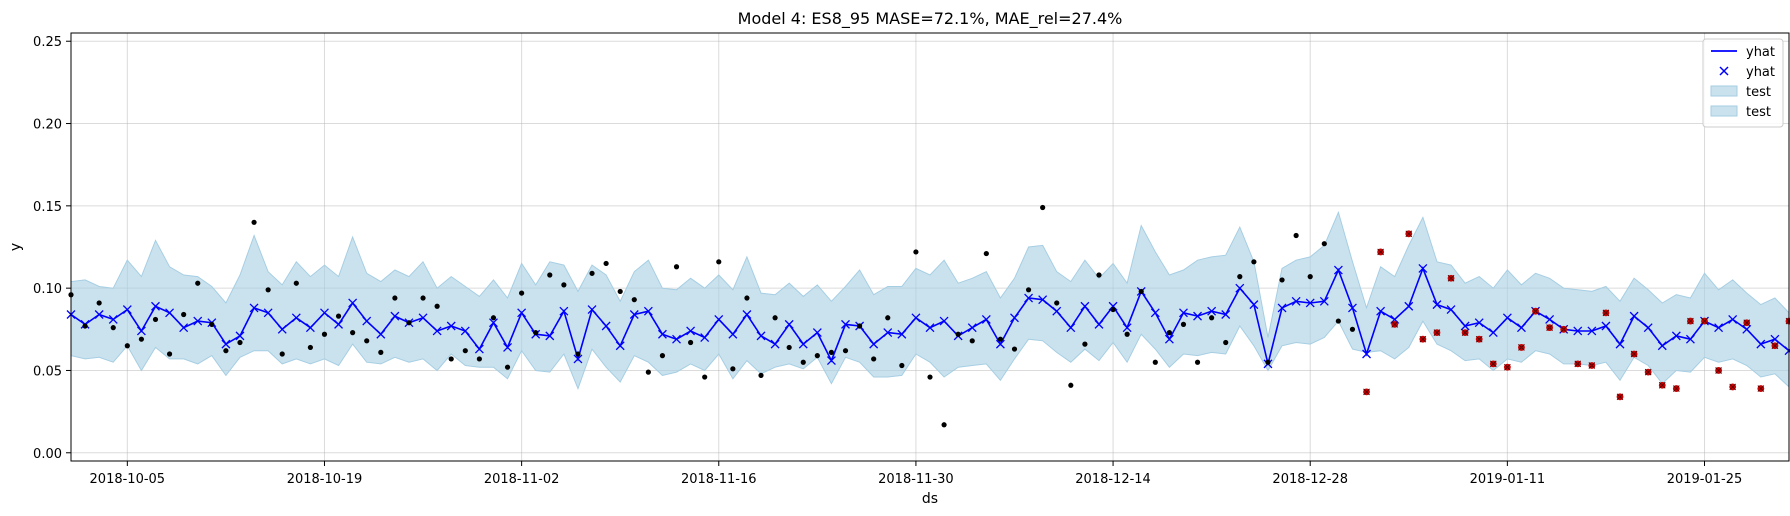  What do you see at coordinates (1740, 92) in the screenshot?
I see `legend-item-test-band-1: test` at bounding box center [1740, 92].